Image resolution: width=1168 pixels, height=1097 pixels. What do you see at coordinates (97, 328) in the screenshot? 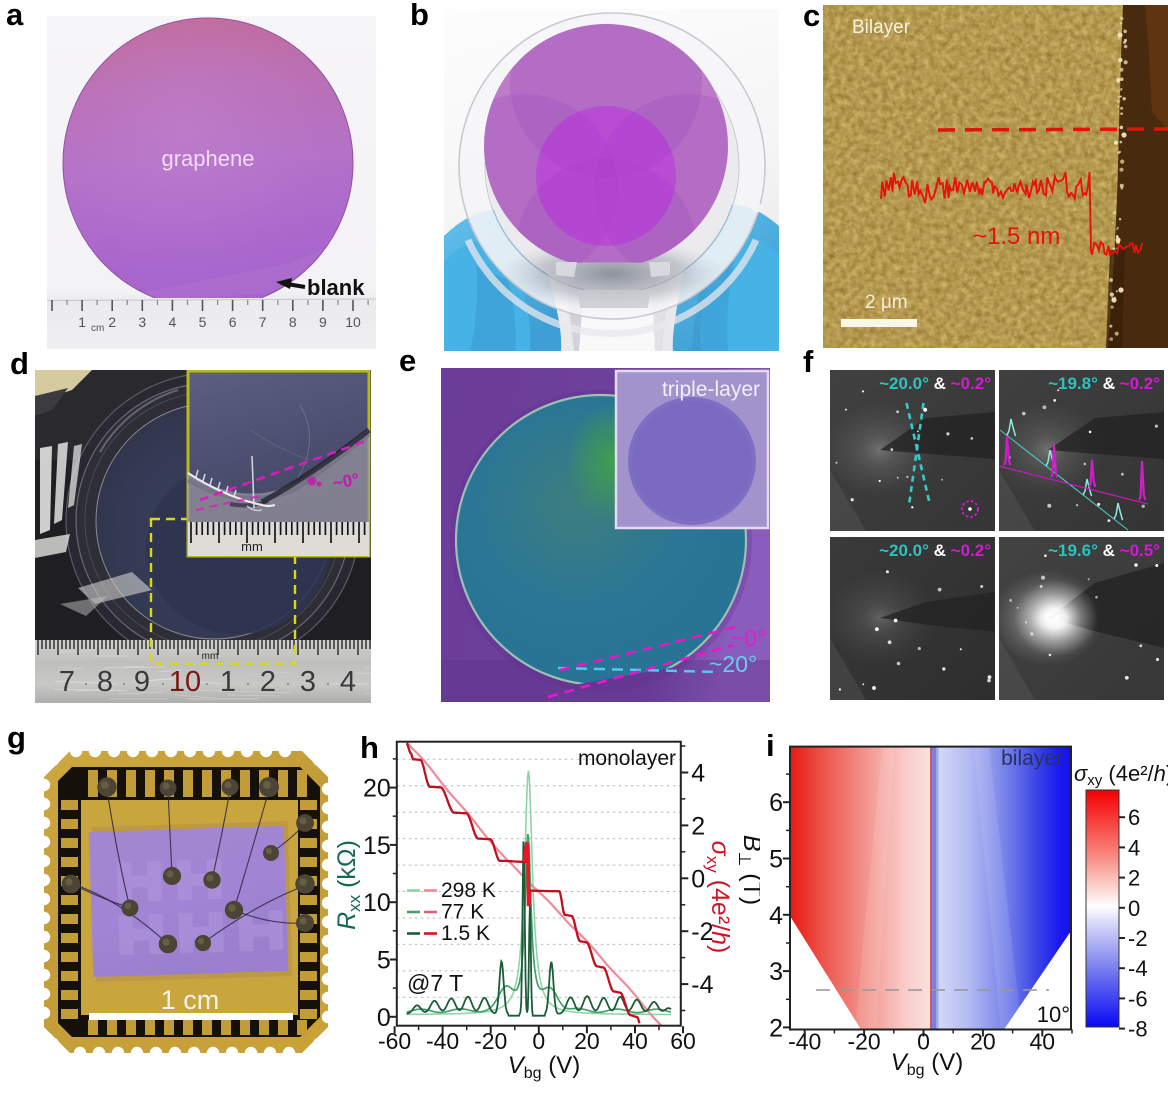
I see `svg-text: cm` at bounding box center [97, 328].